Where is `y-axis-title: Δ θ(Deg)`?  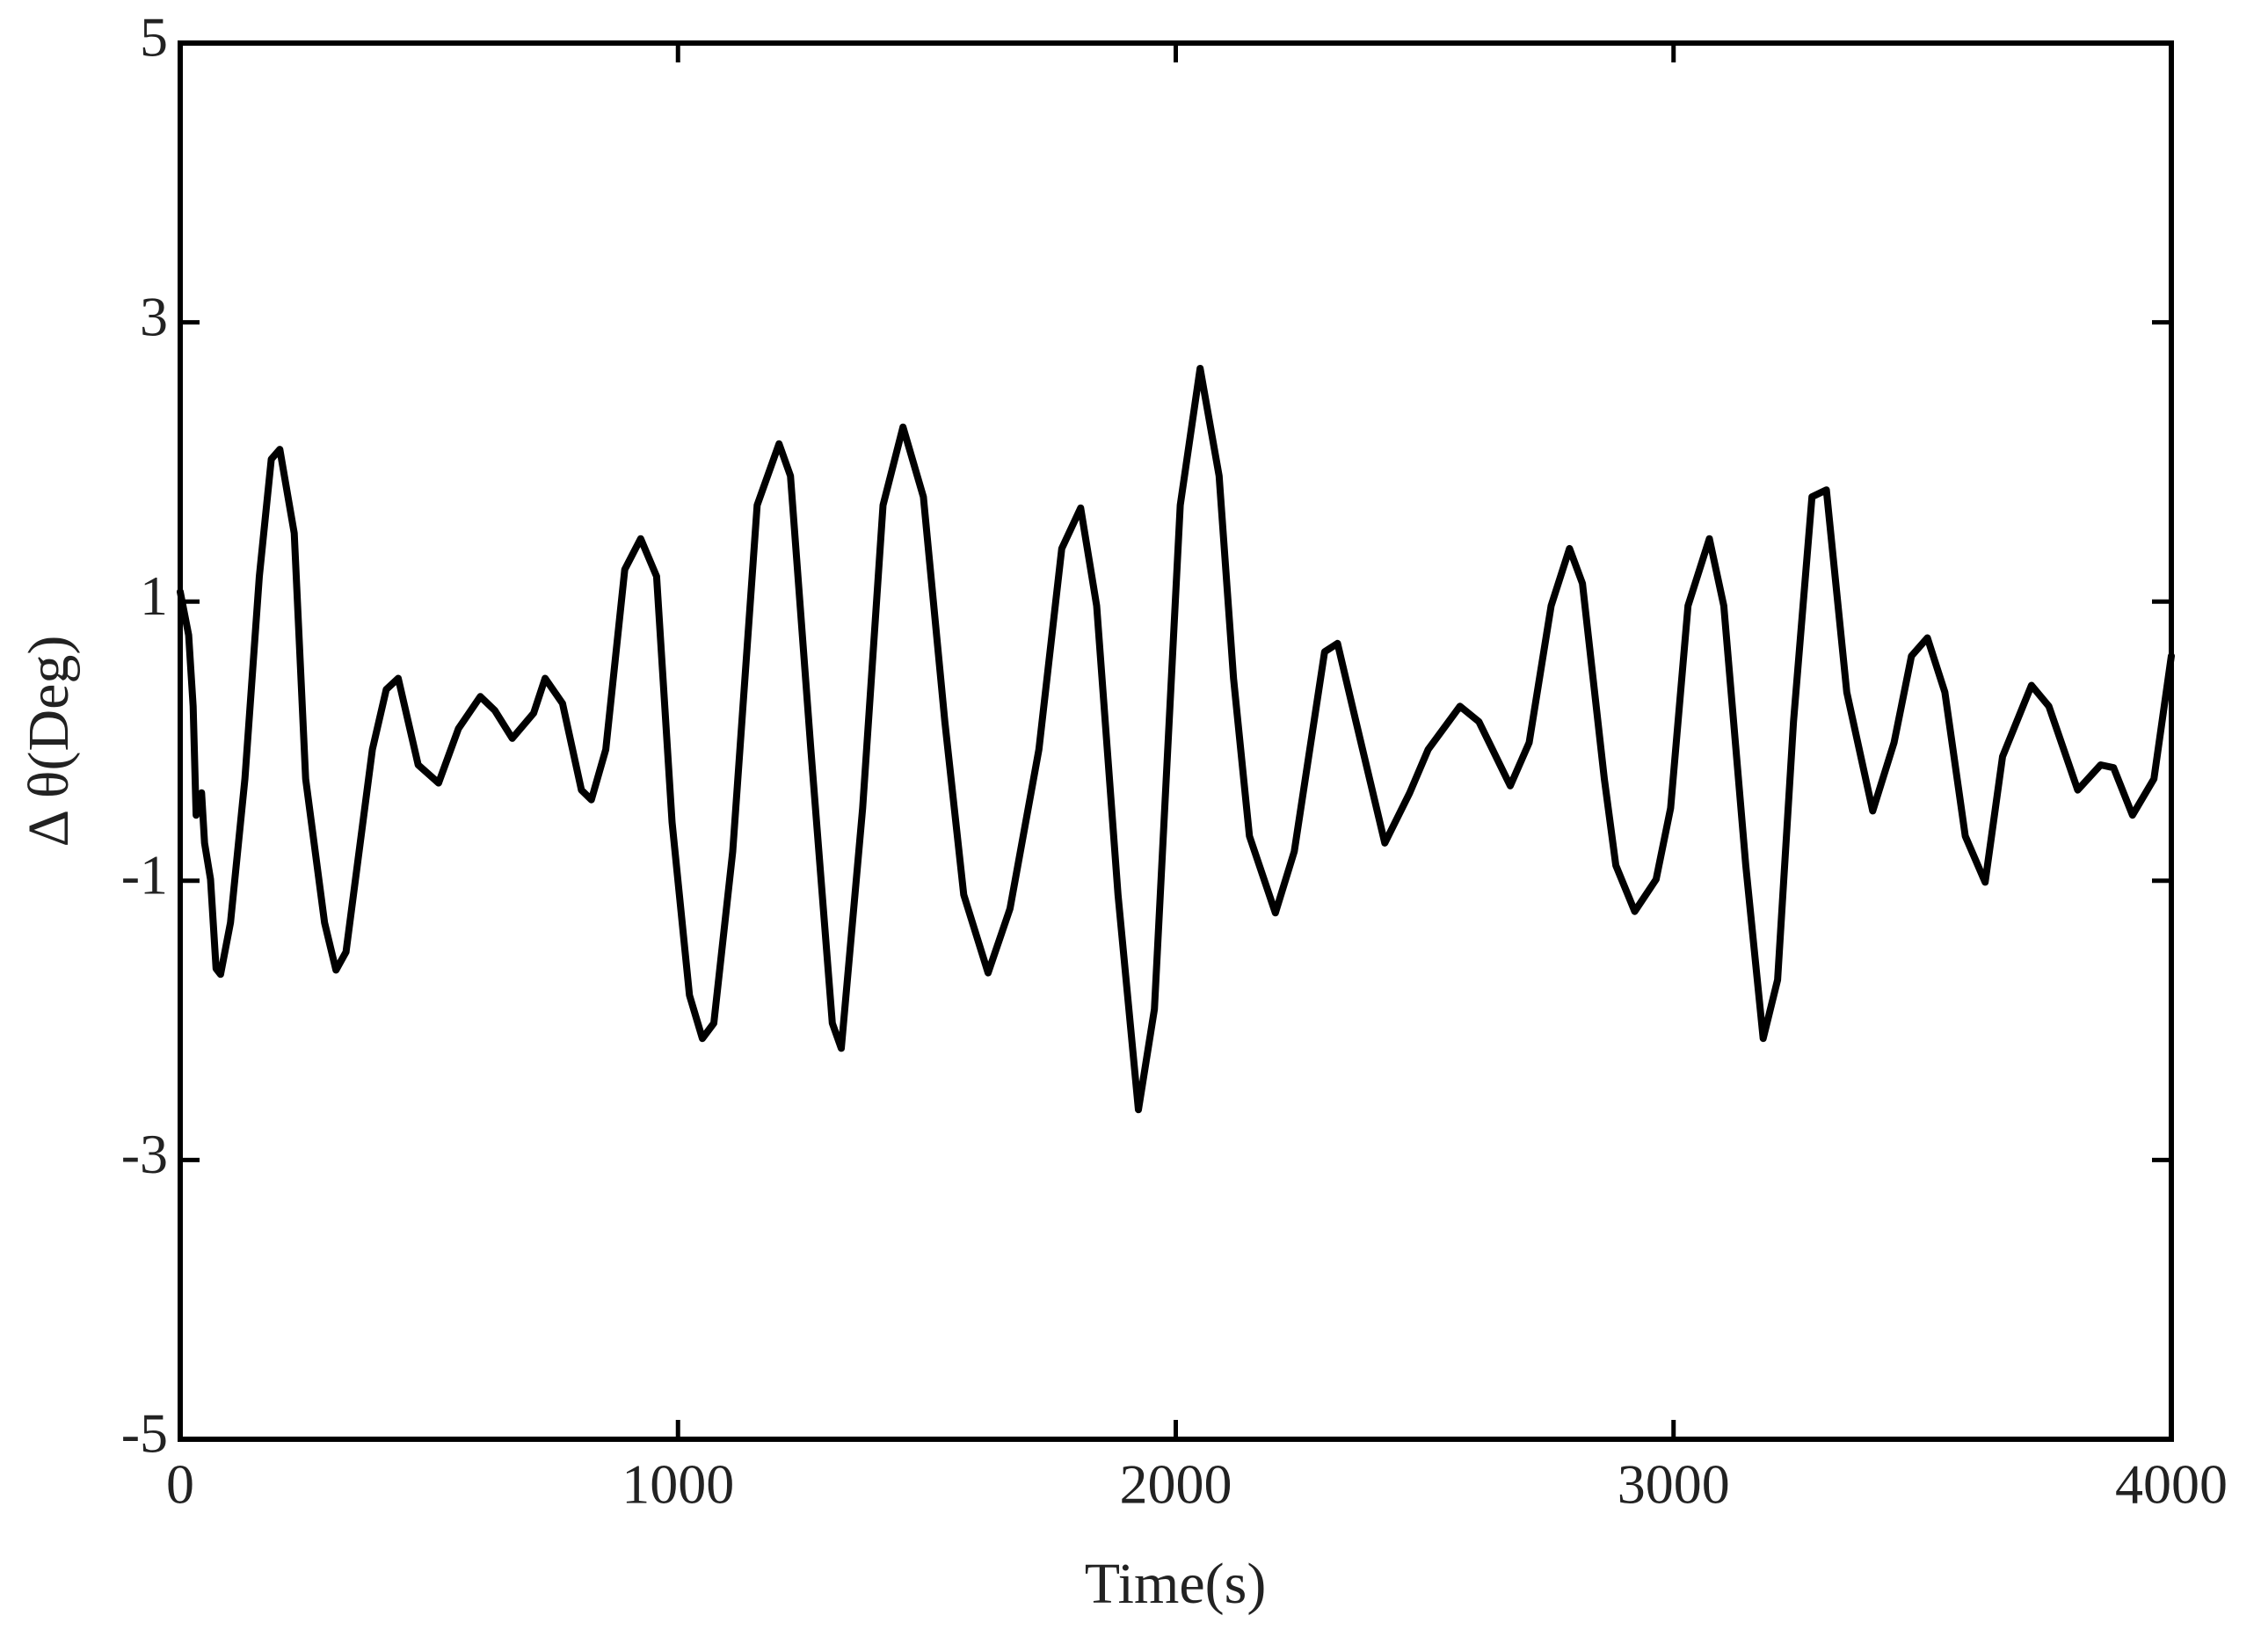
y-axis-title: Δ θ(Deg) is located at coordinates (49, 742).